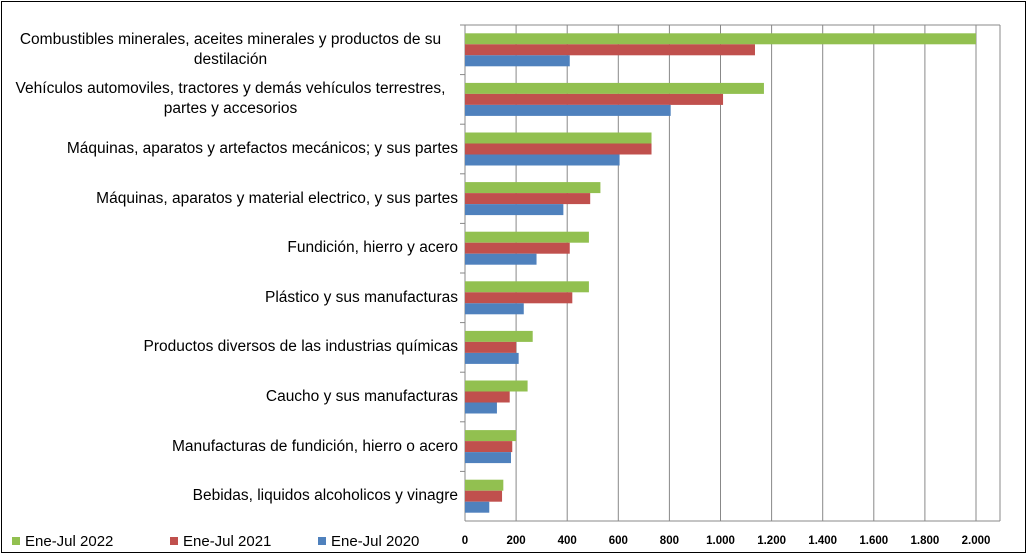  I want to click on x-tick-label: 1.200, so click(771, 541).